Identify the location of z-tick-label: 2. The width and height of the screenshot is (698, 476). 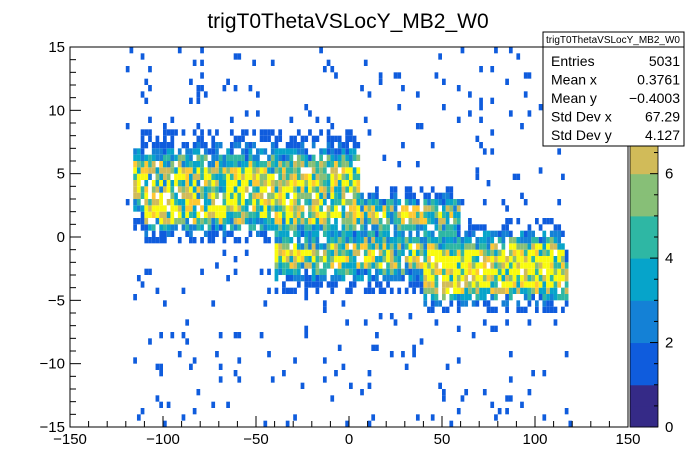
(669, 343).